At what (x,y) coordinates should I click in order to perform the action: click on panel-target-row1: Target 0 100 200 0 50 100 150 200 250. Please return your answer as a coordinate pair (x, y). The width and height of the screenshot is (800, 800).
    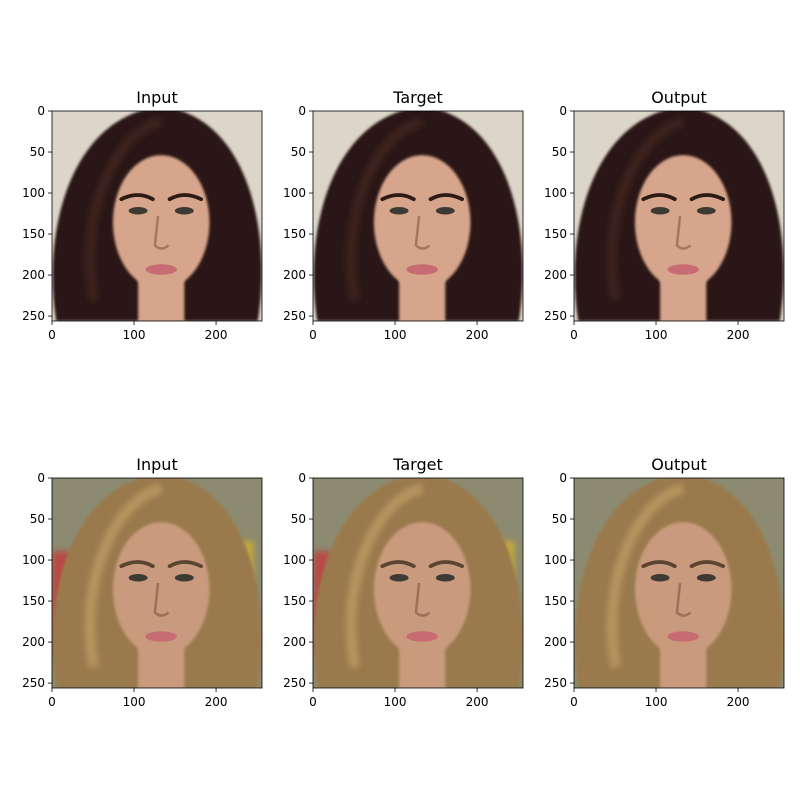
    Looking at the image, I should click on (403, 215).